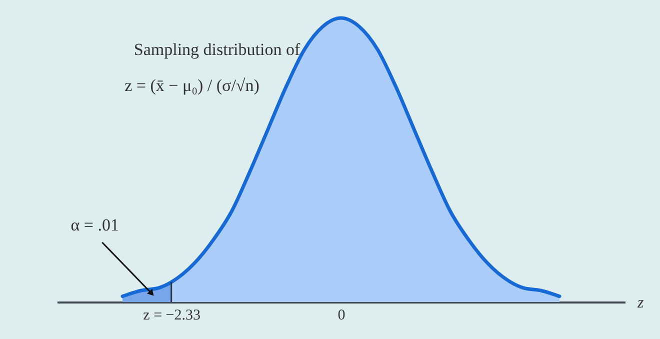 The width and height of the screenshot is (660, 339). Describe the element at coordinates (217, 49) in the screenshot. I see `annotation: Sampling distribution of` at that location.